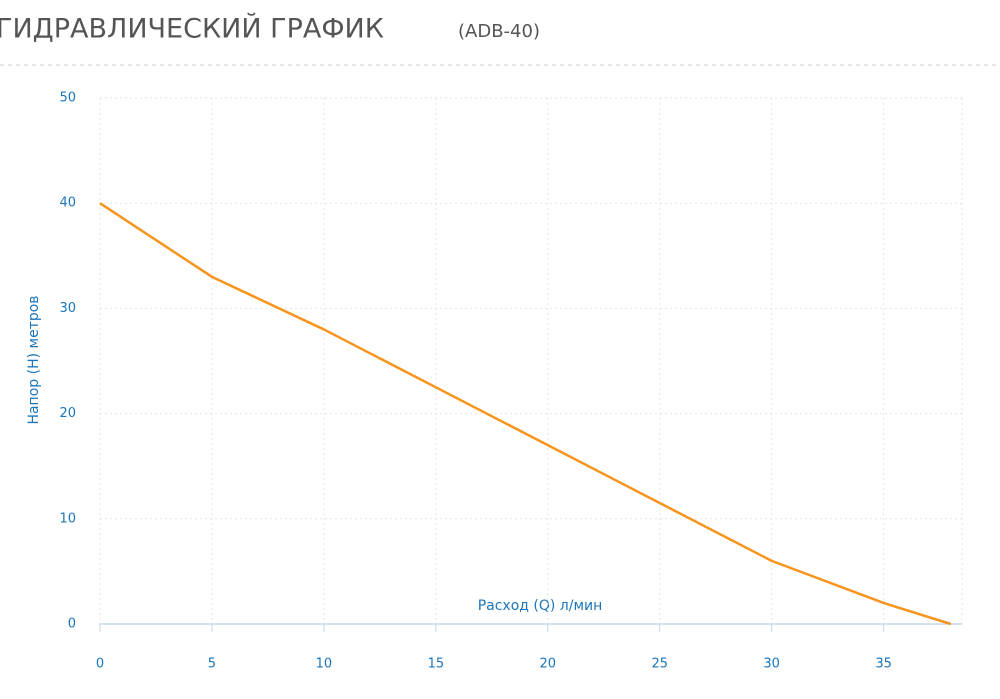 This screenshot has height=699, width=1000. What do you see at coordinates (67, 413) in the screenshot?
I see `y-tick-label: 20` at bounding box center [67, 413].